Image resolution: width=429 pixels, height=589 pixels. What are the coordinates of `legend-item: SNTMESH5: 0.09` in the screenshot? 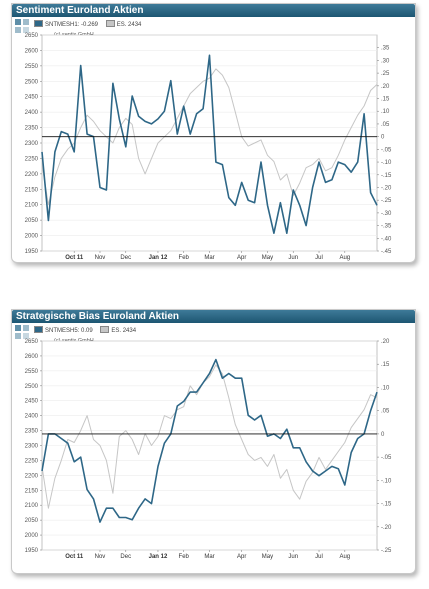 It's located at (63, 330).